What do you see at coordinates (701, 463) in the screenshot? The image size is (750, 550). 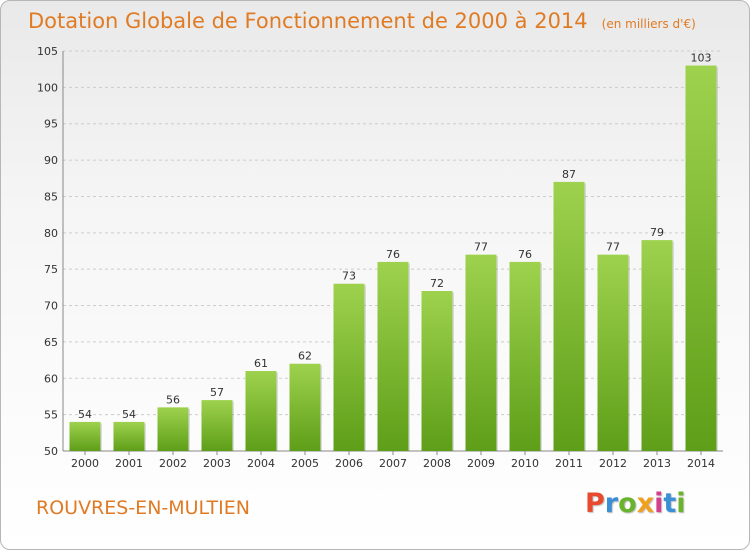 I see `x-tick-label: 2014` at bounding box center [701, 463].